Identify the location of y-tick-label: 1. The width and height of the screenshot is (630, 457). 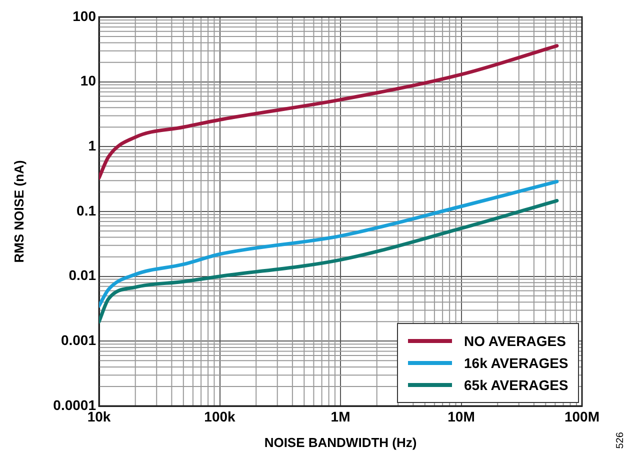
(92, 146).